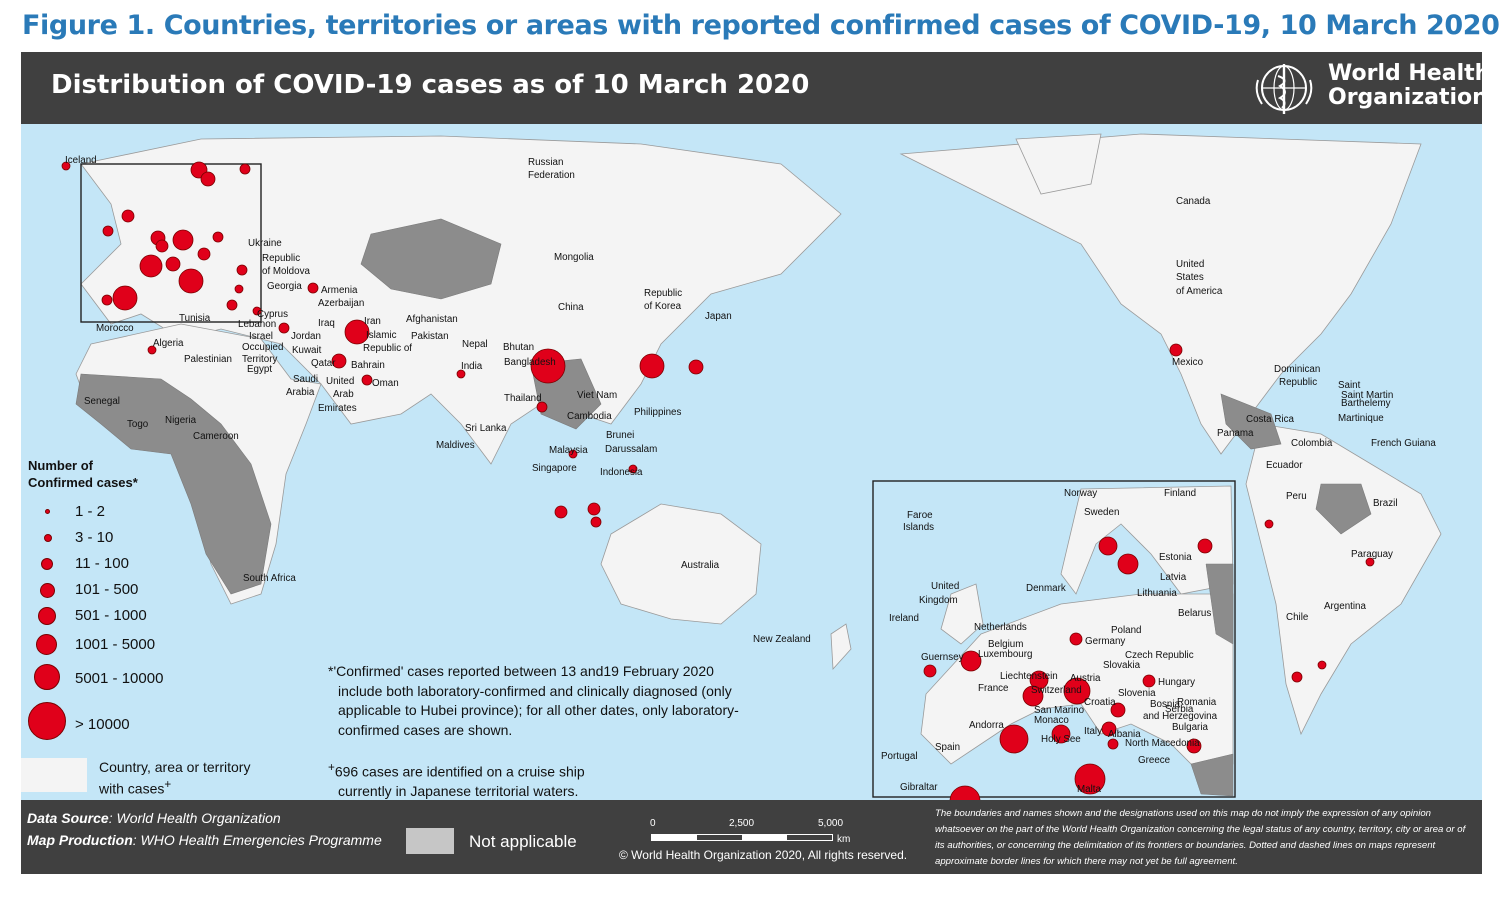  What do you see at coordinates (96, 593) in the screenshot?
I see `legend-class-4: 101 - 500` at bounding box center [96, 593].